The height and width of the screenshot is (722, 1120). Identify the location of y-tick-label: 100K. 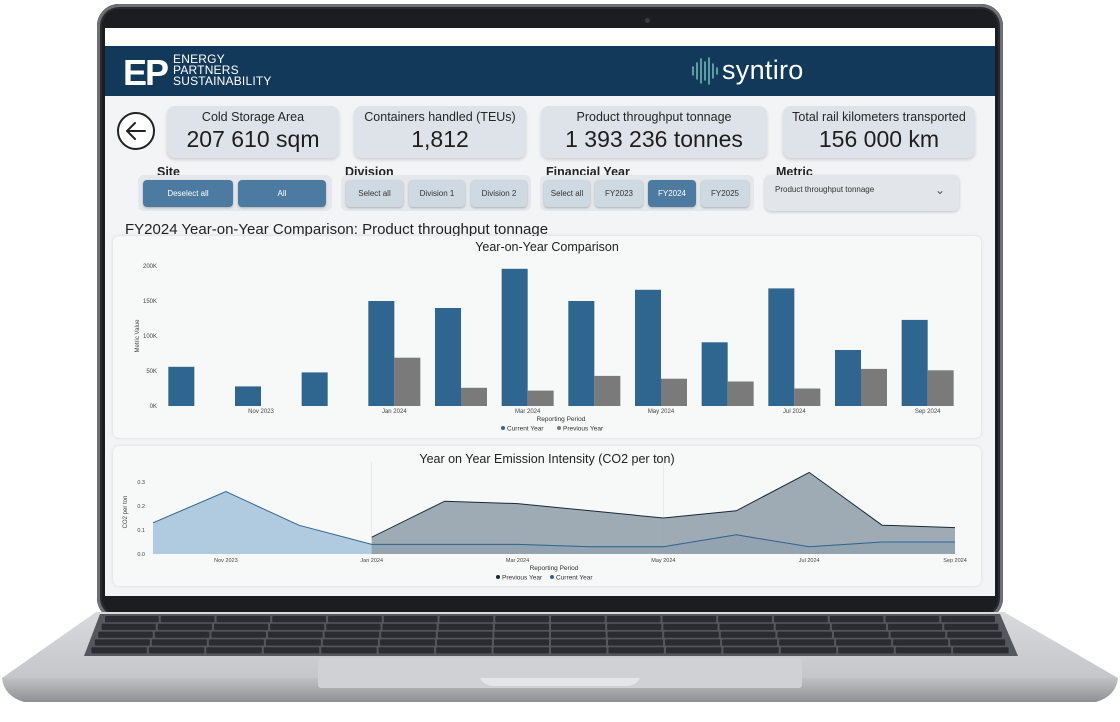
(150, 337).